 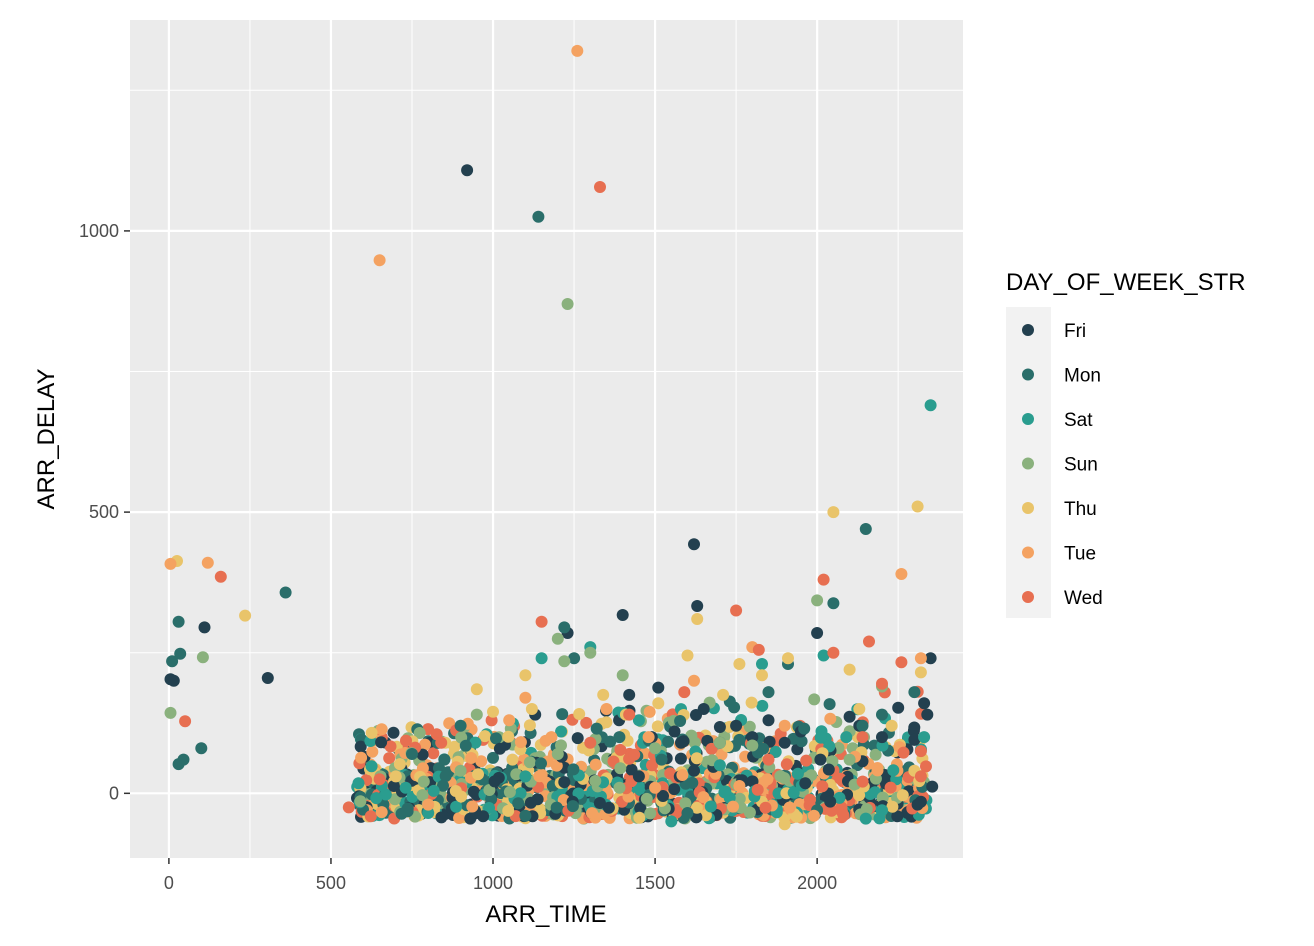 I want to click on x-tick-label: 0, so click(x=169, y=883).